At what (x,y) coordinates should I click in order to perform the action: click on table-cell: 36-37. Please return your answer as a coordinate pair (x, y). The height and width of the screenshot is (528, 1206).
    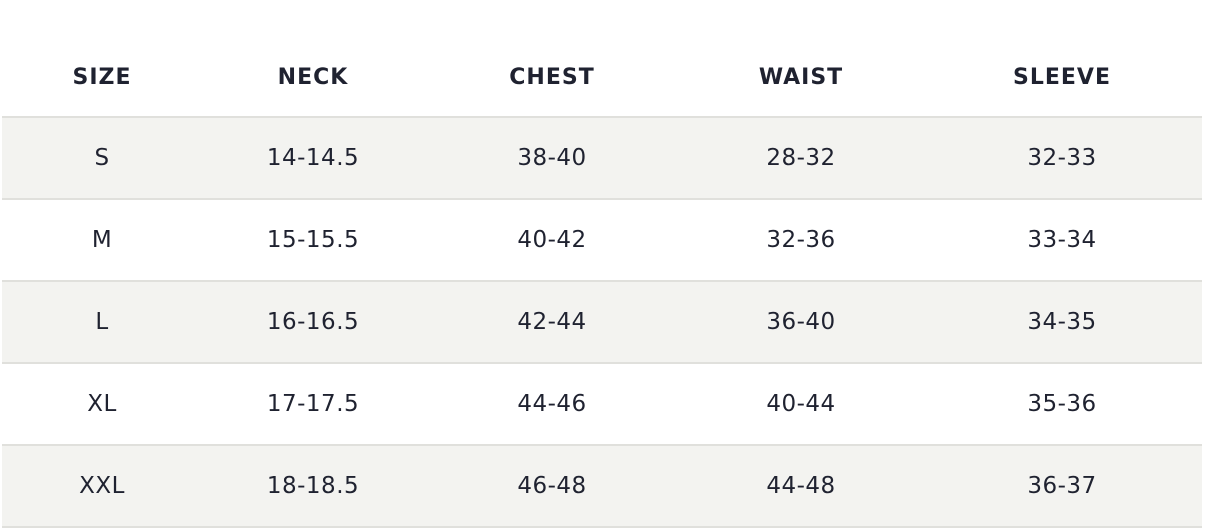
    Looking at the image, I should click on (1062, 486).